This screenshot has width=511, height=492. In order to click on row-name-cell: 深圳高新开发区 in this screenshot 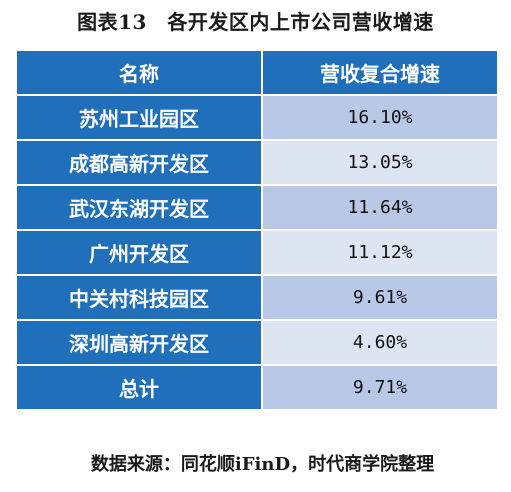, I will do `click(139, 342)`.